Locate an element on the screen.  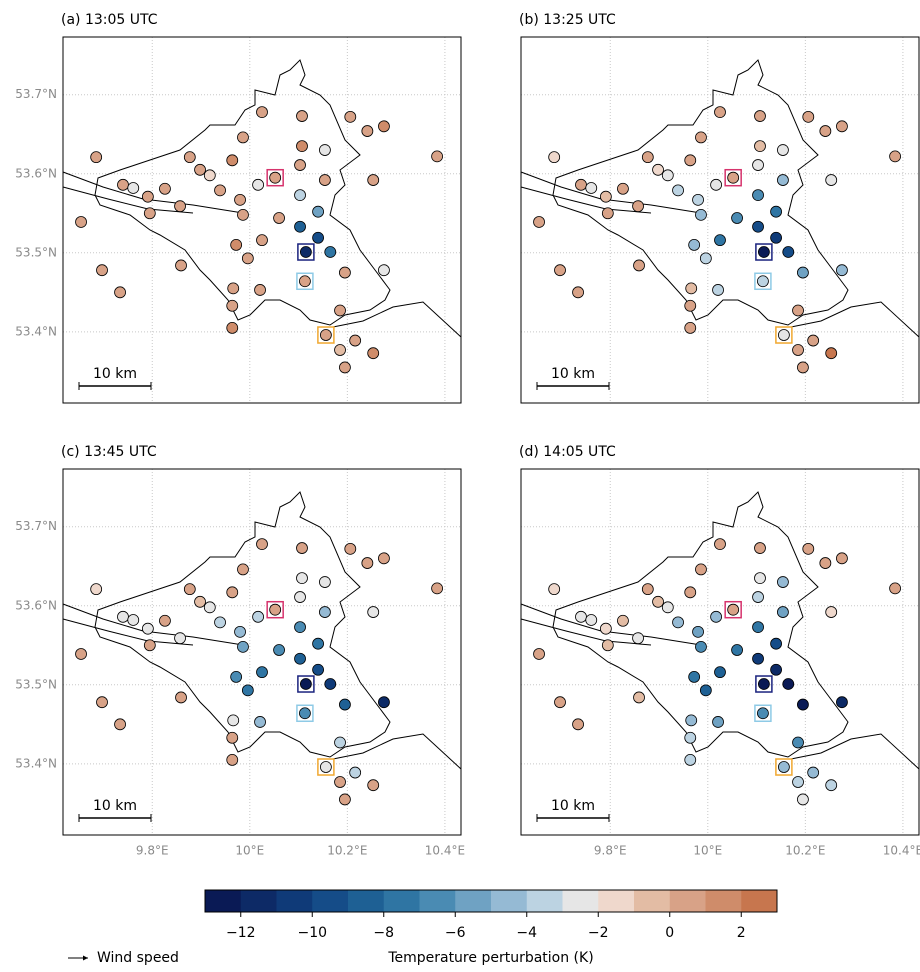
x-tick-label: 10.4°E is located at coordinates (901, 851).